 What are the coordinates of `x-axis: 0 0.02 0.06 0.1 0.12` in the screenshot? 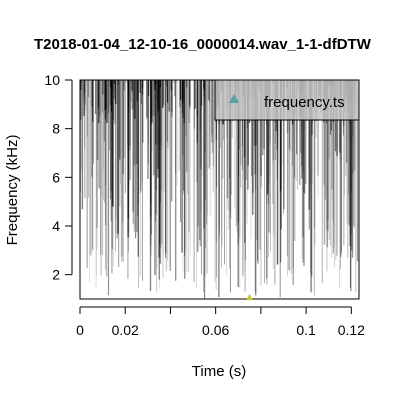 It's located at (220, 322).